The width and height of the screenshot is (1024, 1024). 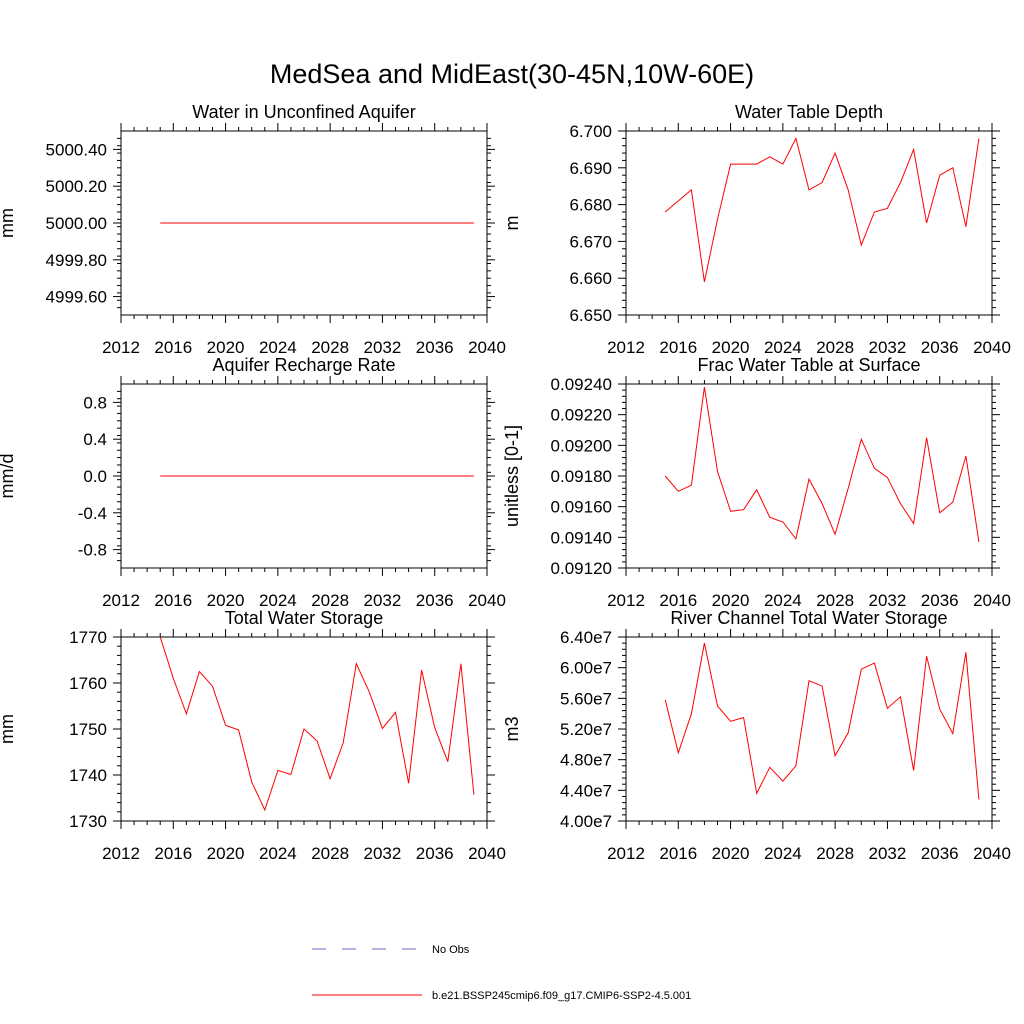 I want to click on panel-title: Total Water Storage, so click(x=304, y=618).